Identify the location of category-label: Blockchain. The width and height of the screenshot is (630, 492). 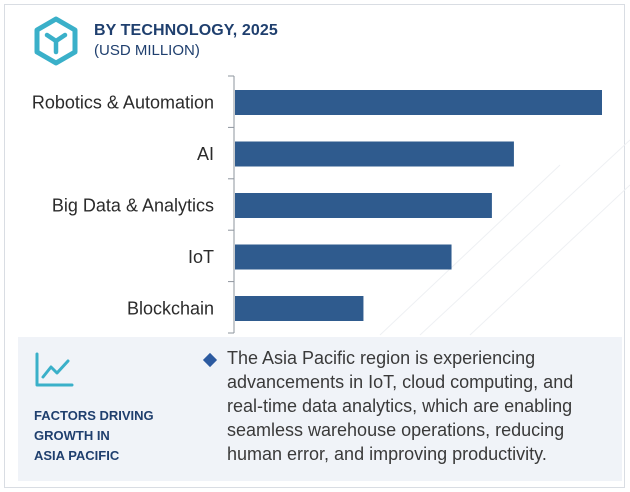
(170, 309).